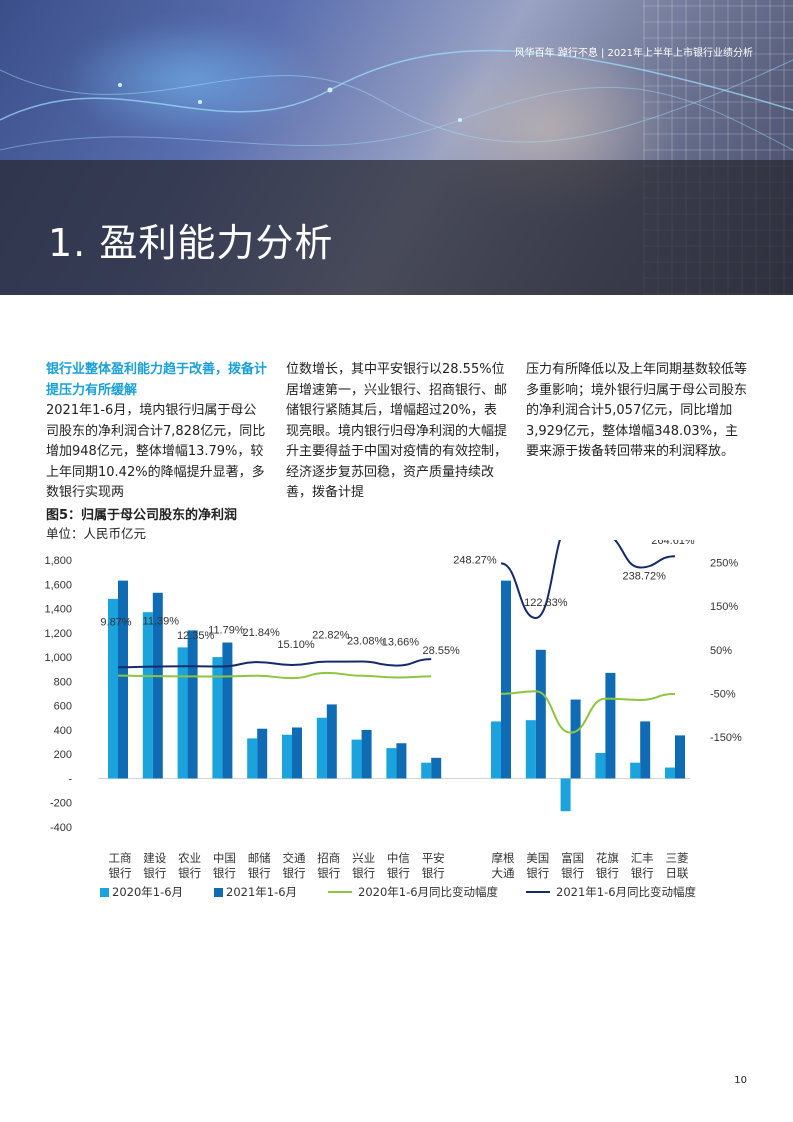 This screenshot has height=1122, width=793. I want to click on line-2020-yoy-overseas, so click(588, 712).